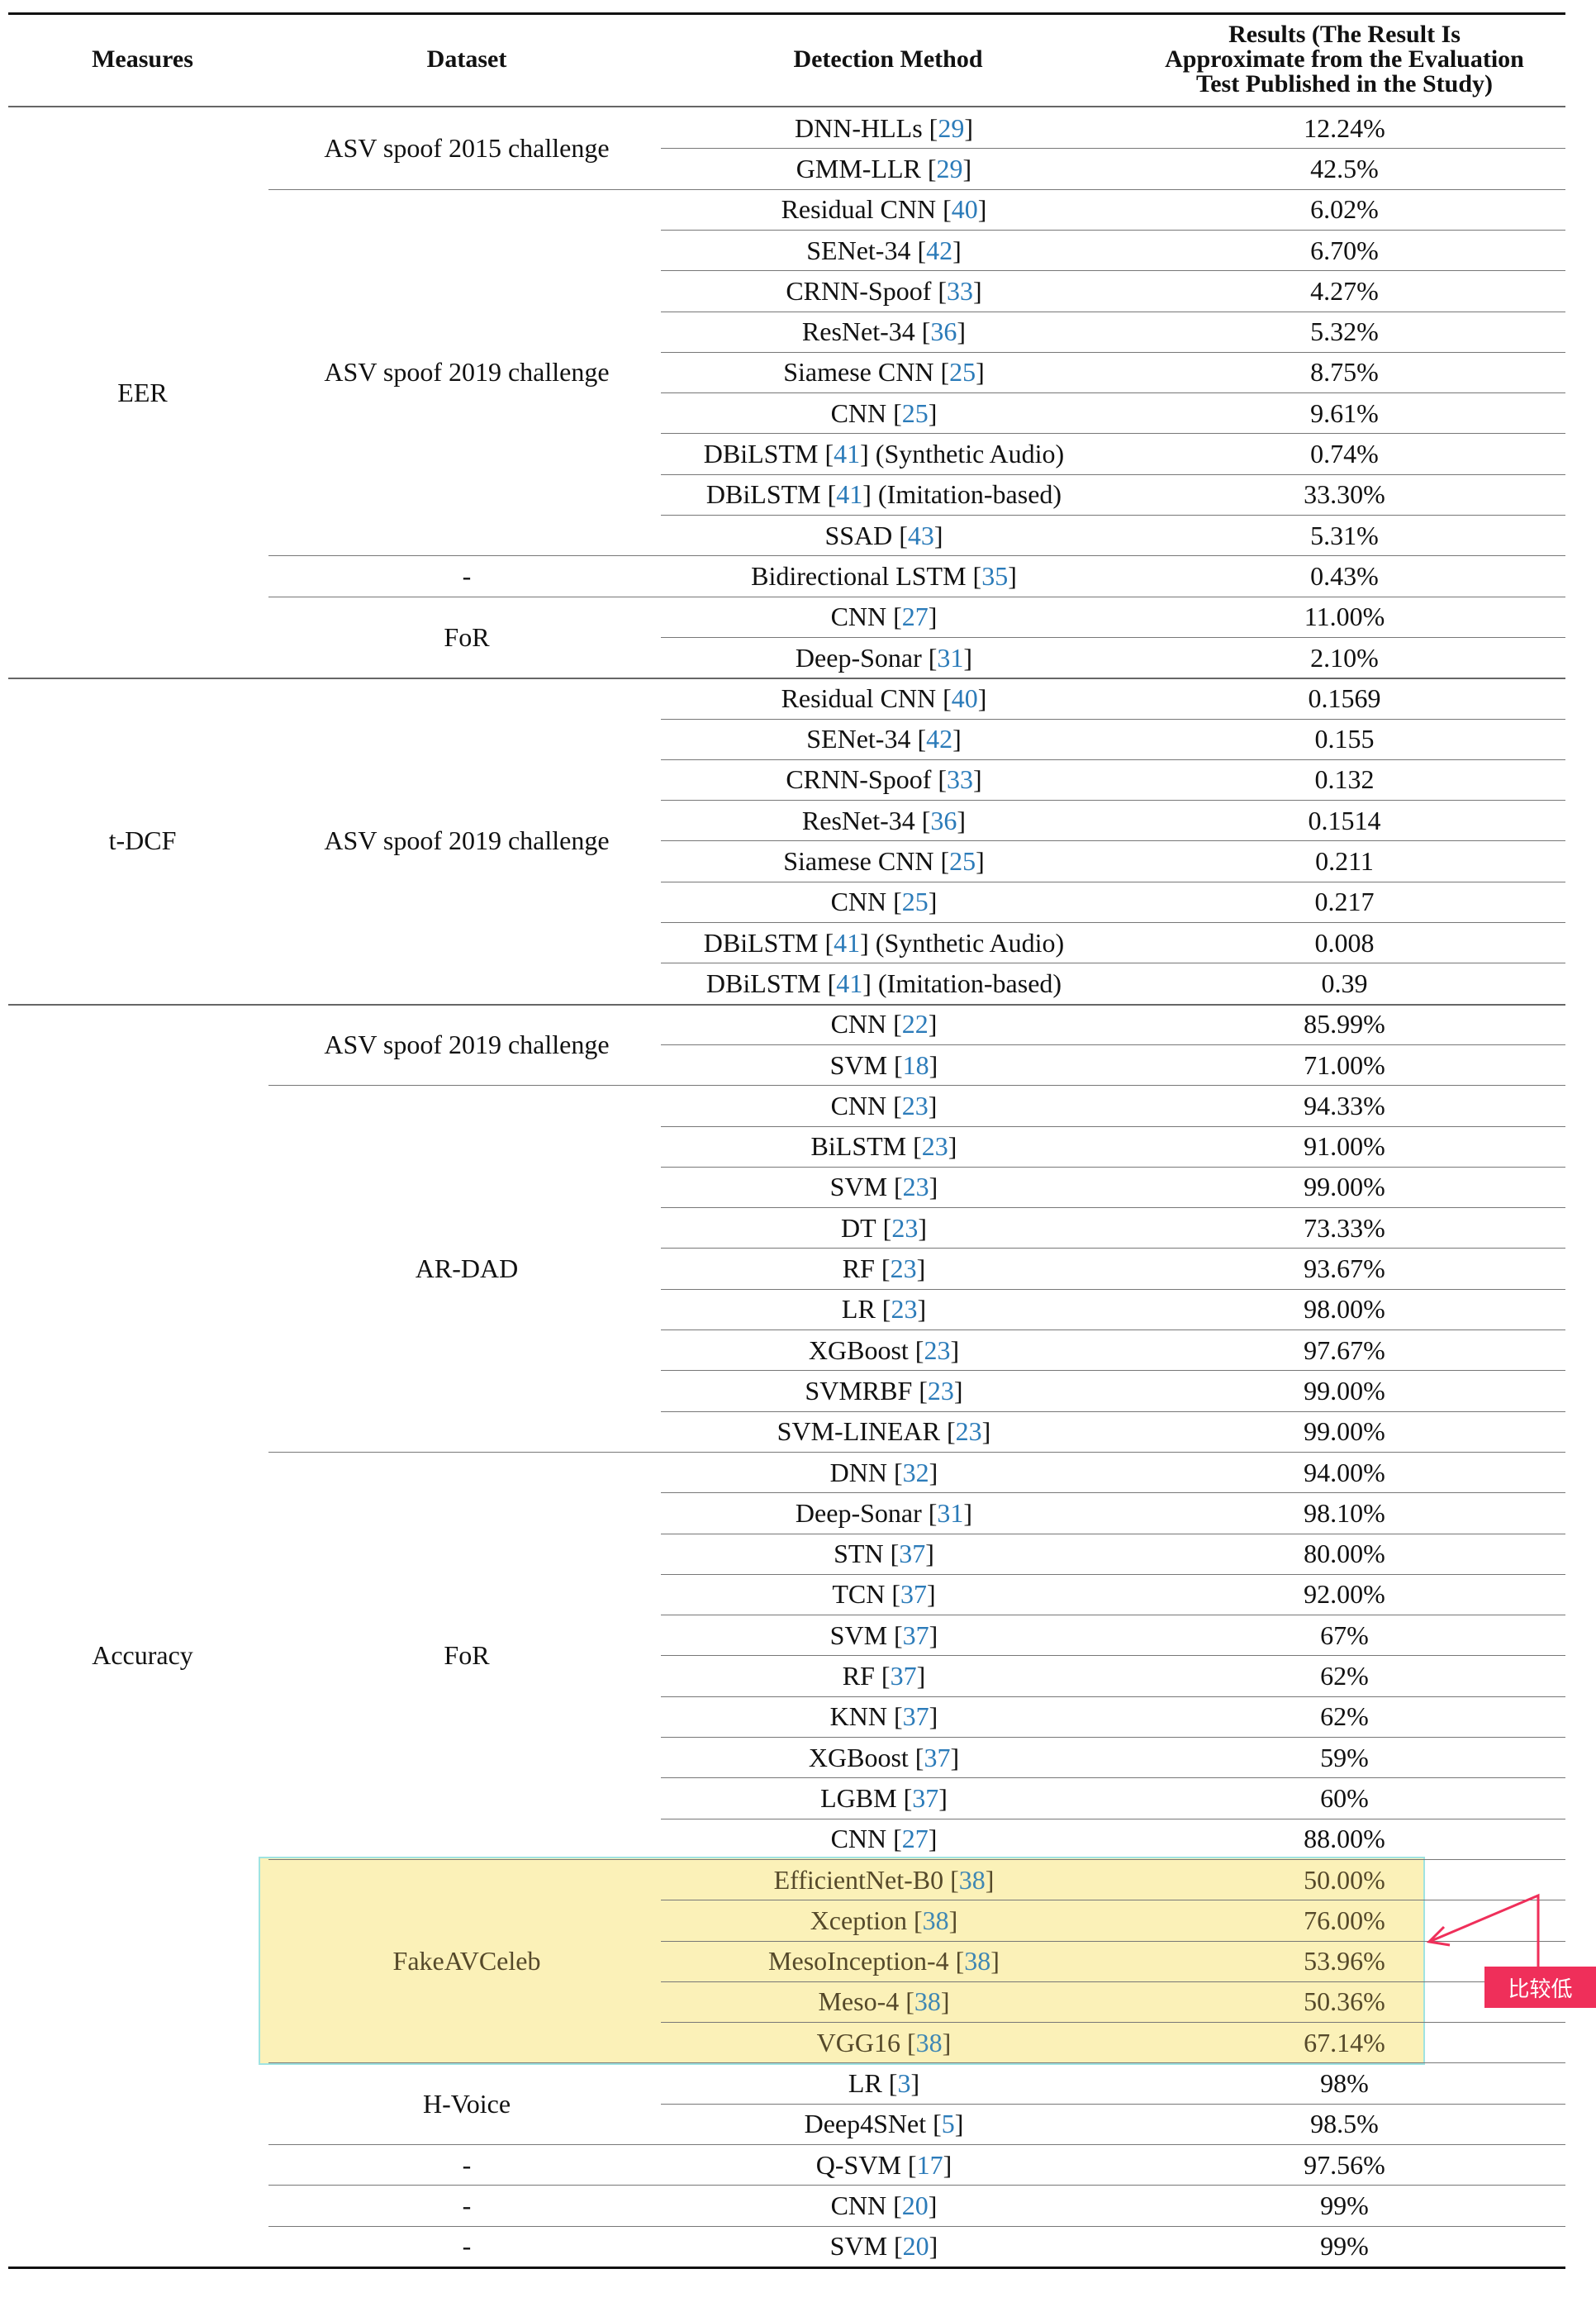  What do you see at coordinates (929, 2164) in the screenshot?
I see `reference-link: 17` at bounding box center [929, 2164].